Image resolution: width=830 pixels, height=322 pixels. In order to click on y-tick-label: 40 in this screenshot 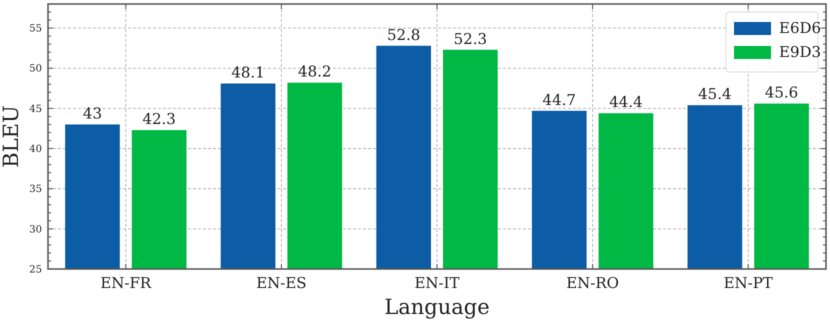, I will do `click(35, 150)`.